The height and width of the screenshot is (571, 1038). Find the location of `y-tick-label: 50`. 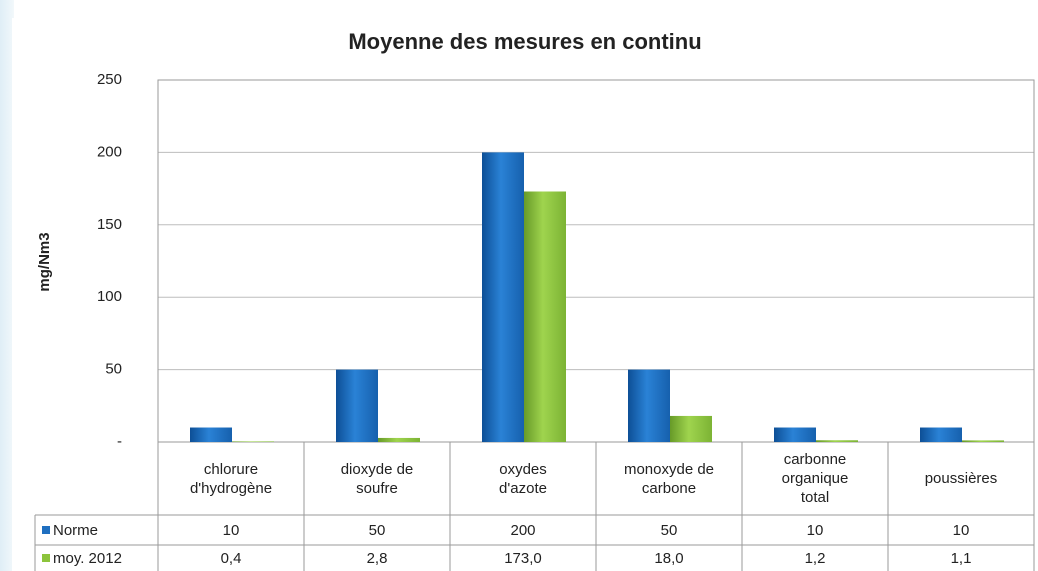

y-tick-label: 50 is located at coordinates (113, 369).